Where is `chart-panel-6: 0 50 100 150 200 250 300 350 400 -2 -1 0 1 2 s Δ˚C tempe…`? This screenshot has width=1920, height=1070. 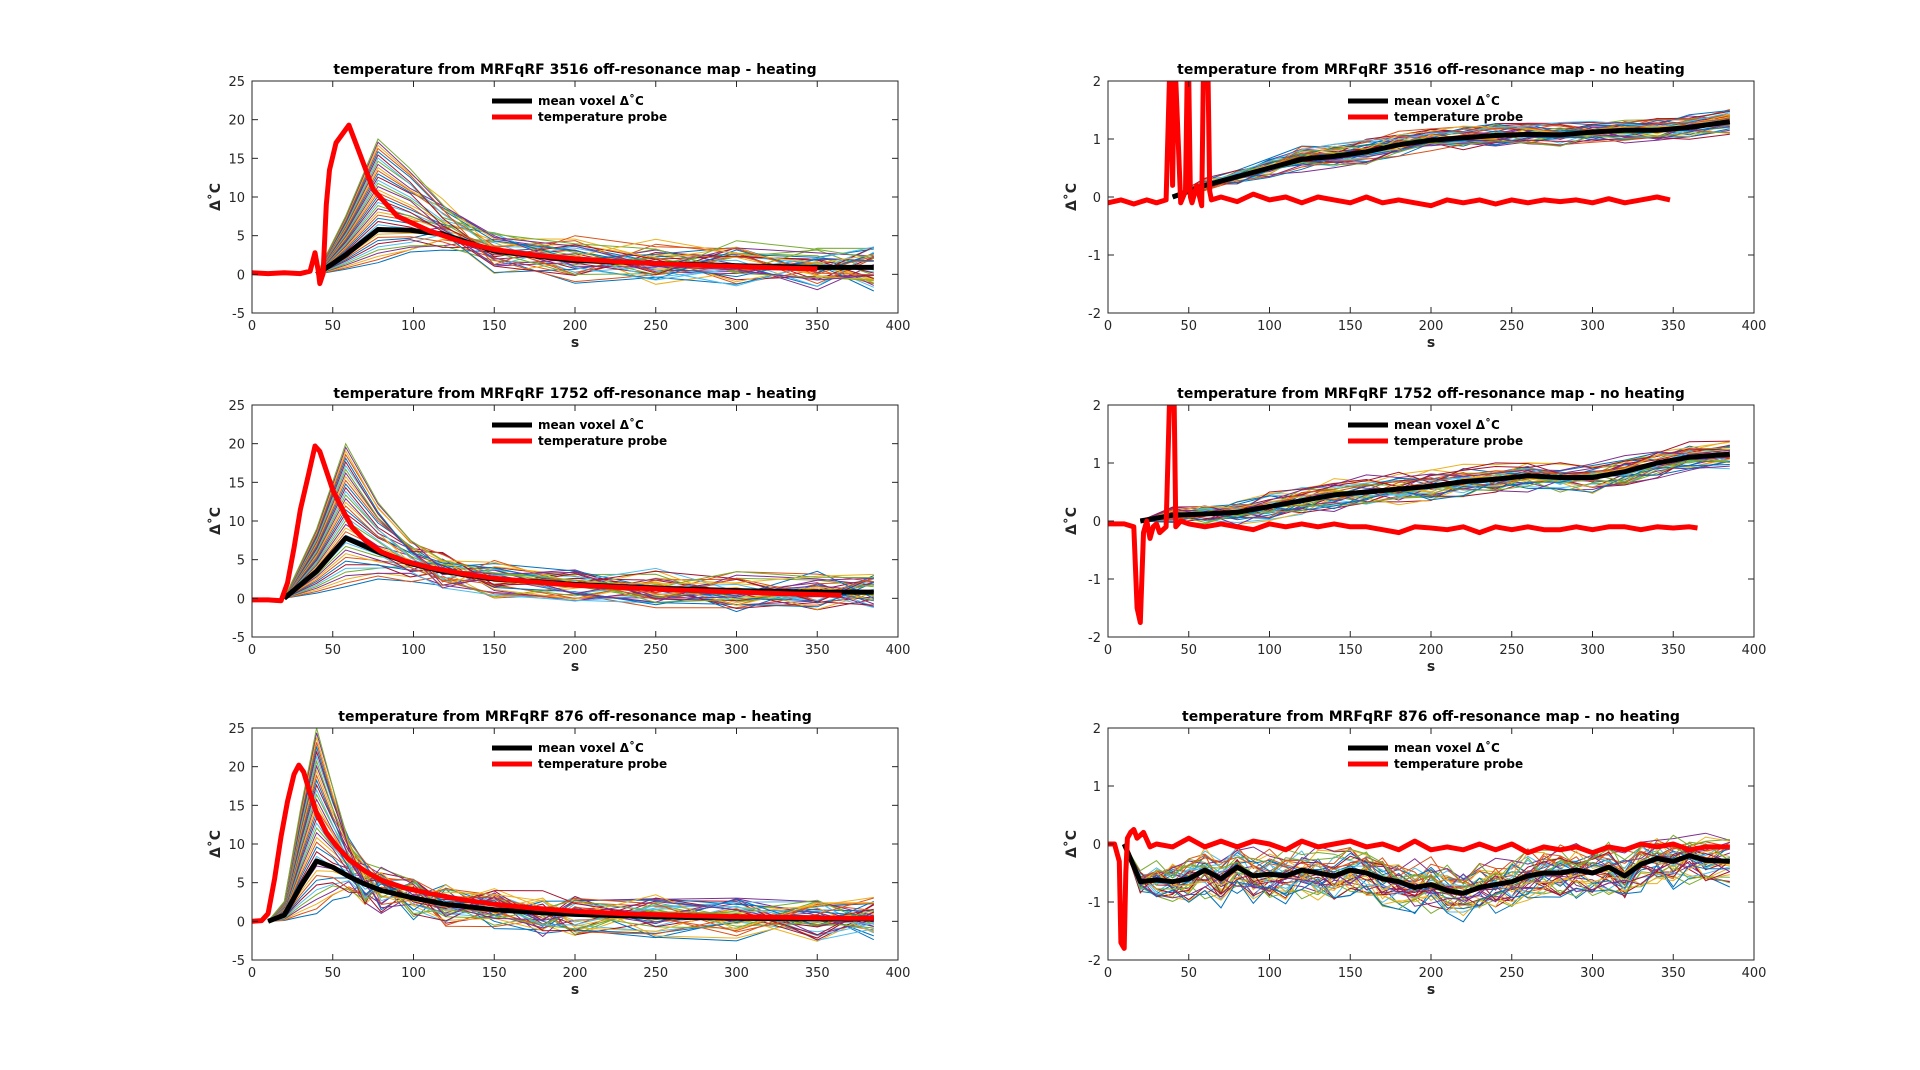 chart-panel-6: 0 50 100 150 200 250 300 350 400 -2 -1 0 1 2 s Δ˚C tempe… is located at coordinates (1414, 853).